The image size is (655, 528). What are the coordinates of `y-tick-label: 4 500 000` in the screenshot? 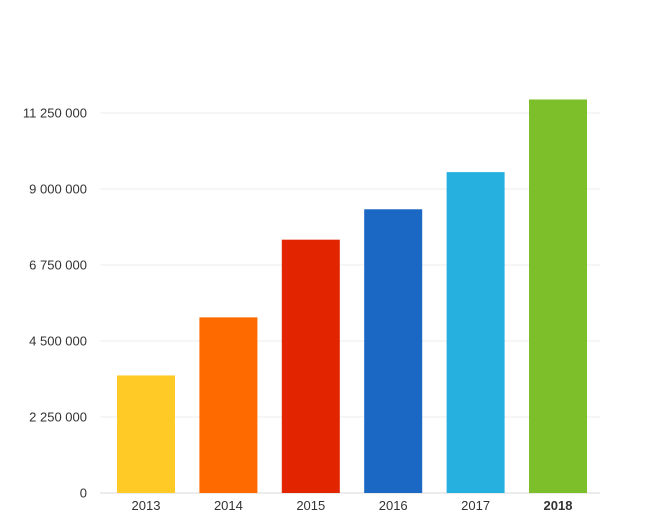 It's located at (58, 341).